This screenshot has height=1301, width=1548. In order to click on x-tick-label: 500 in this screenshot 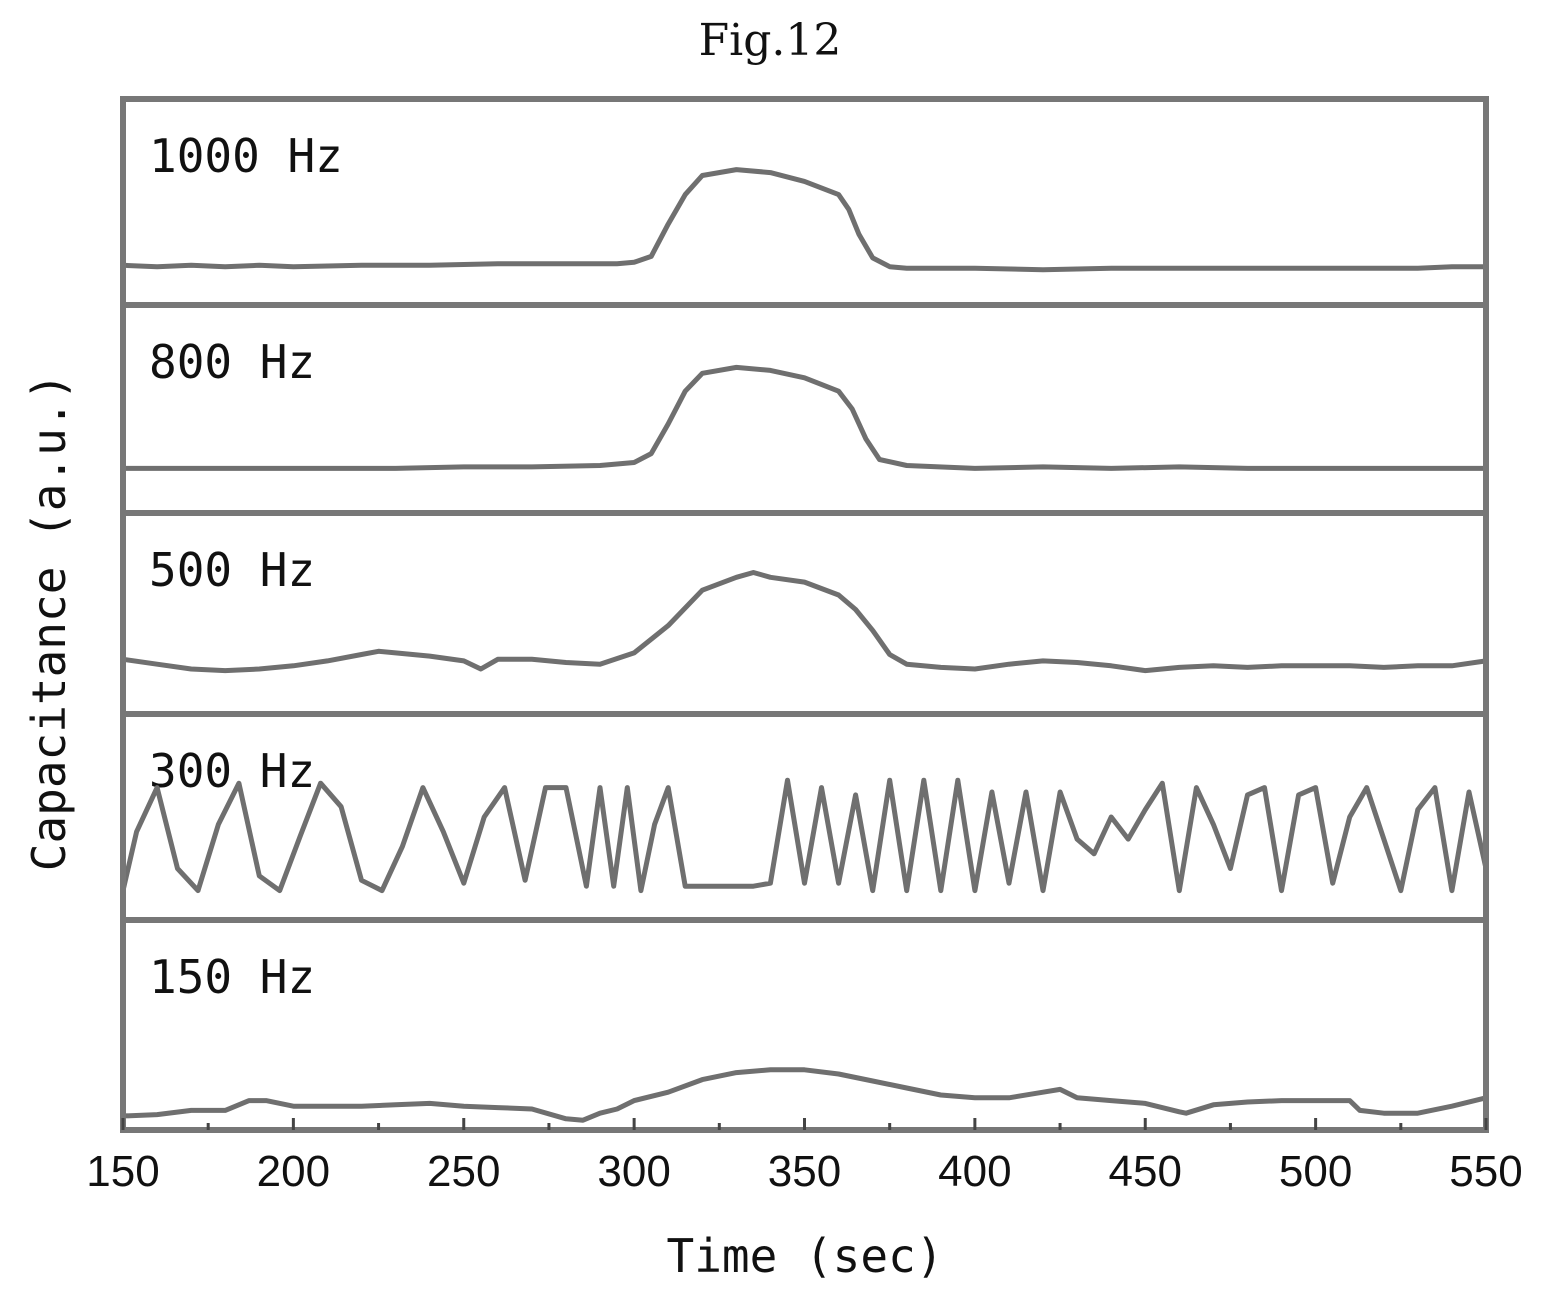, I will do `click(1315, 1171)`.